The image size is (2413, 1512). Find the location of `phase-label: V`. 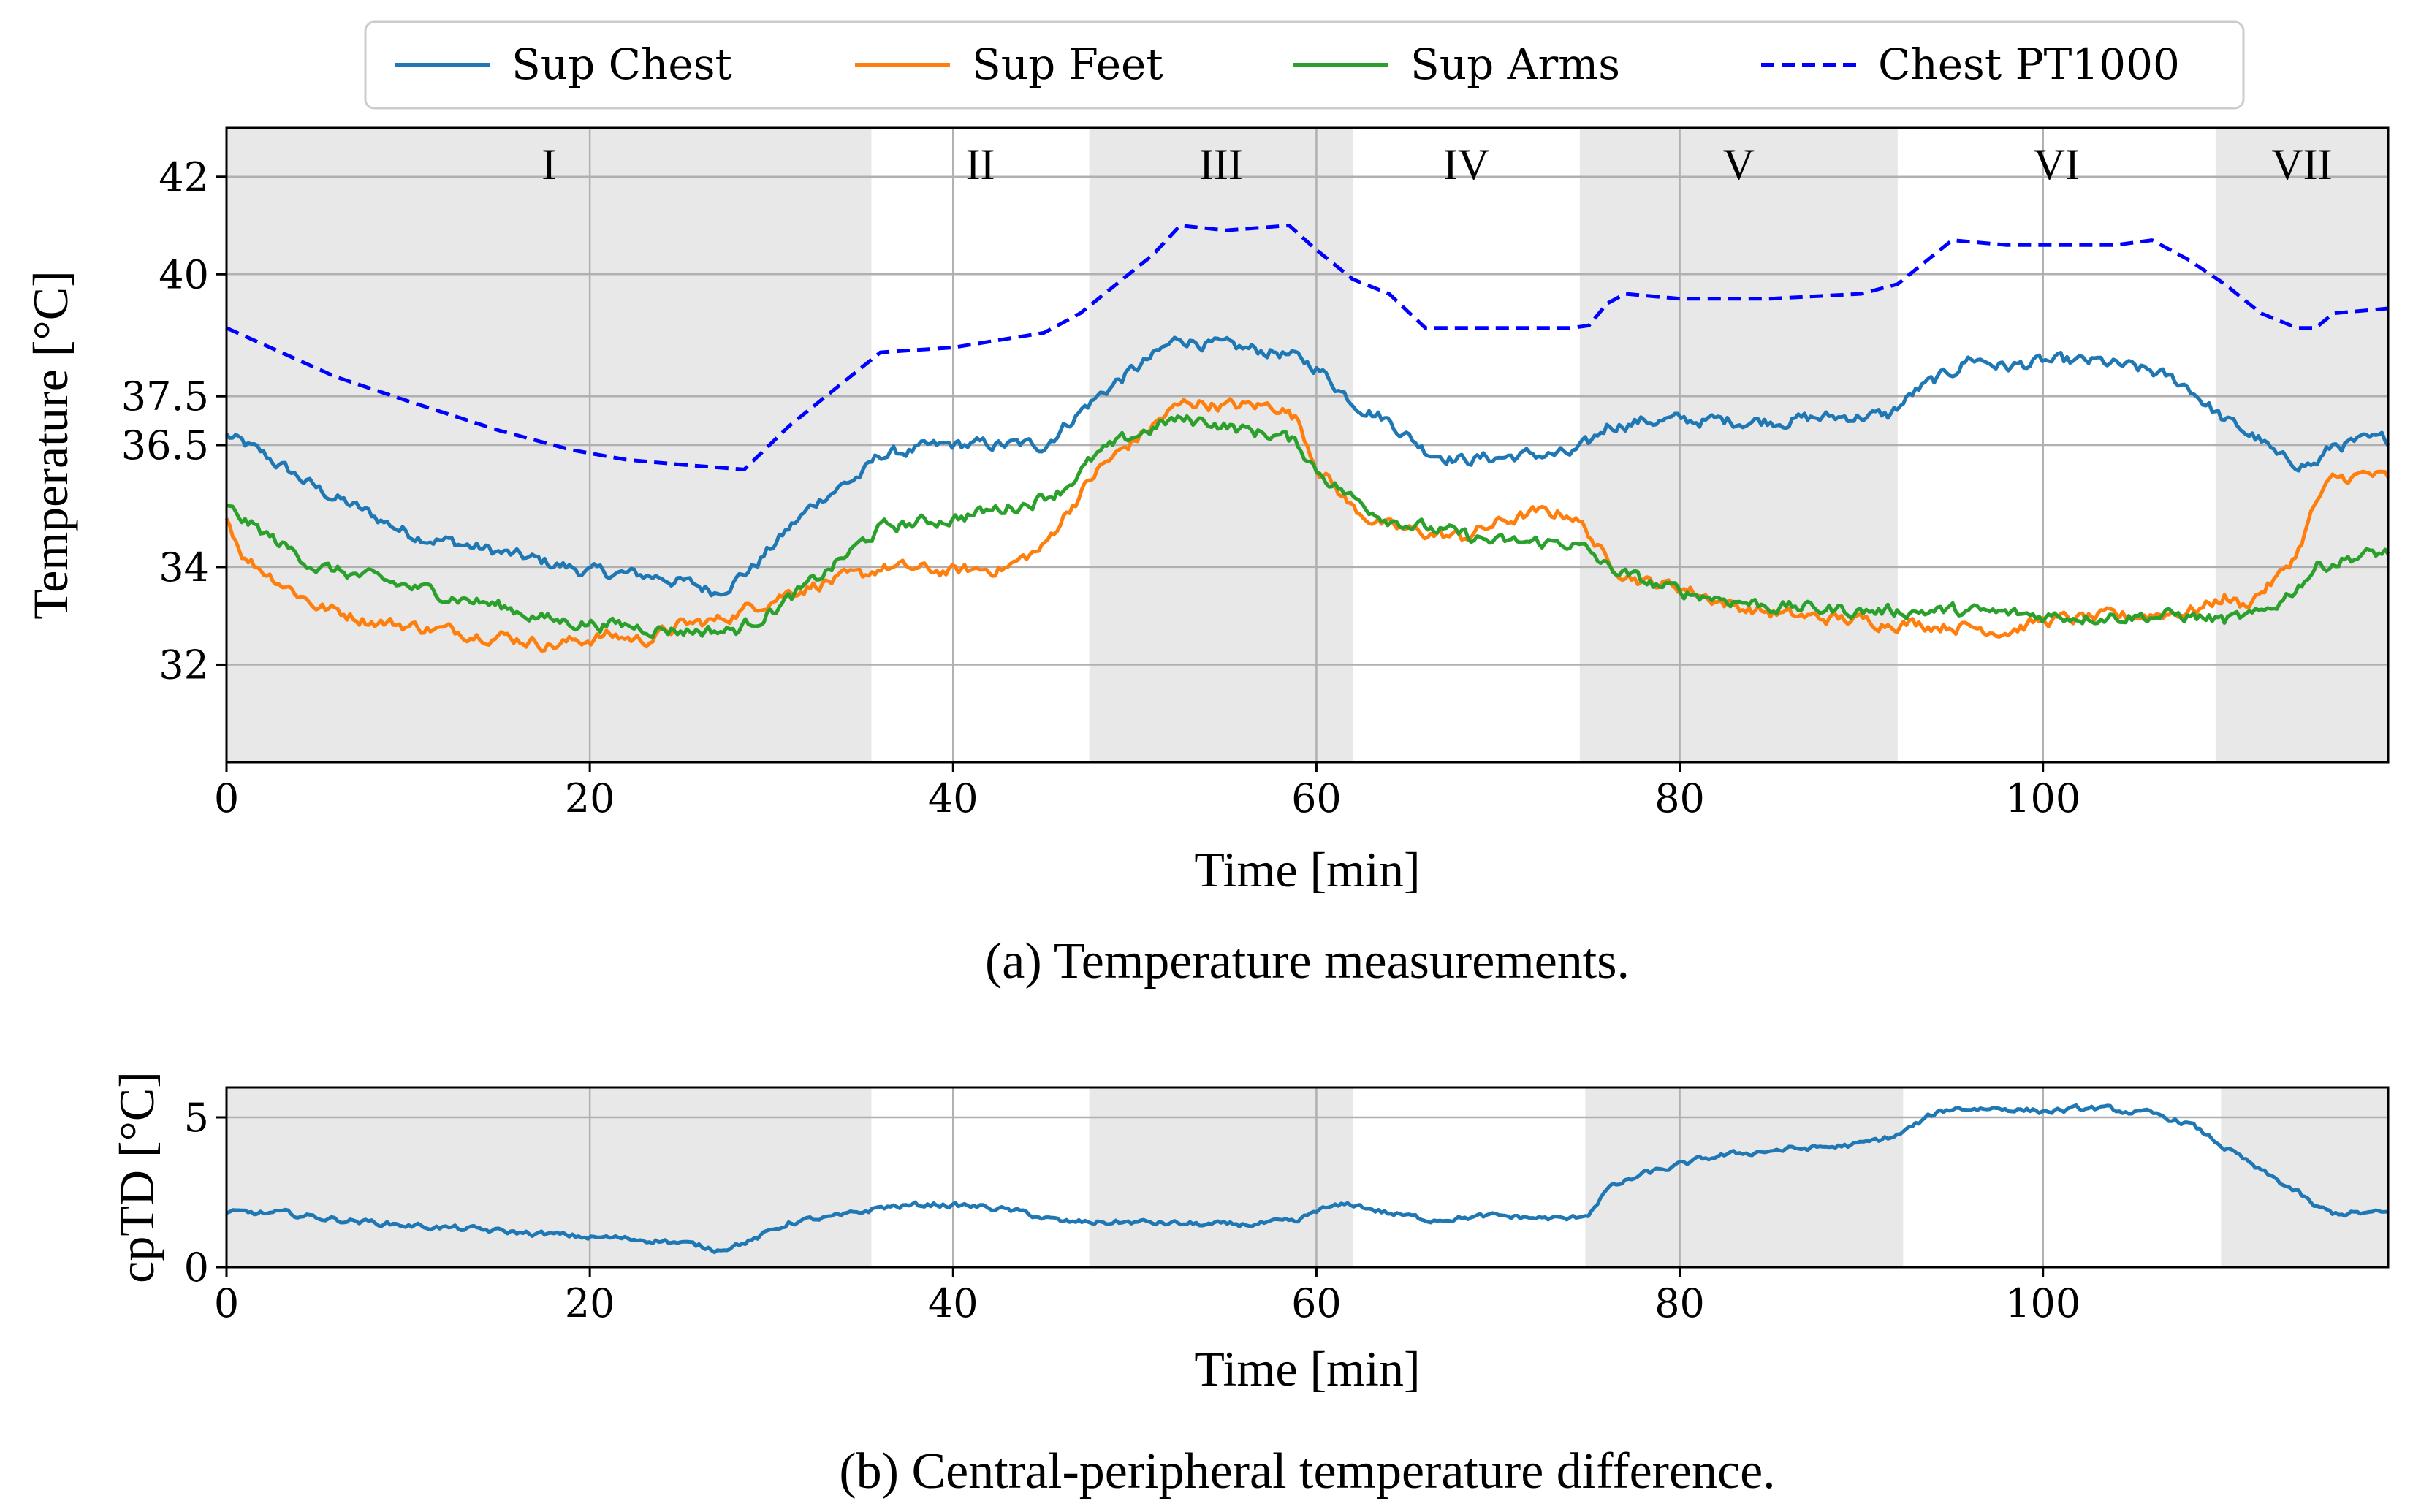

phase-label: V is located at coordinates (1739, 165).